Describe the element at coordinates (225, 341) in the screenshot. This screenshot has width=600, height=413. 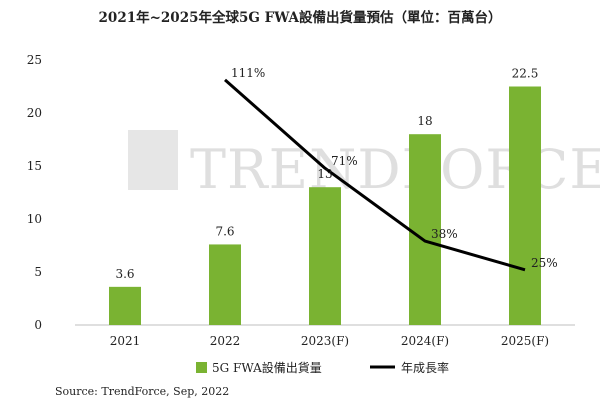
I see `x-tick-label: 2022` at that location.